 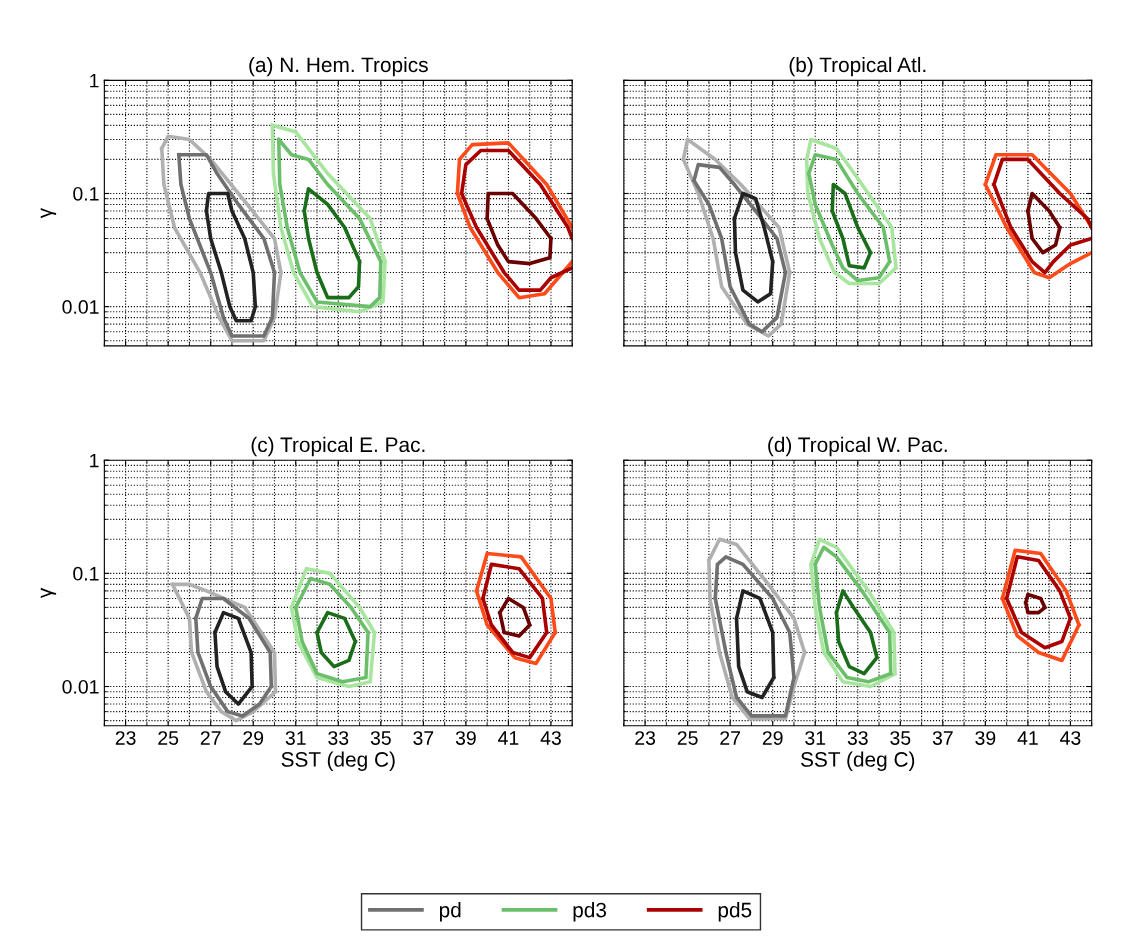 I want to click on legend-label: pd3, so click(x=590, y=912).